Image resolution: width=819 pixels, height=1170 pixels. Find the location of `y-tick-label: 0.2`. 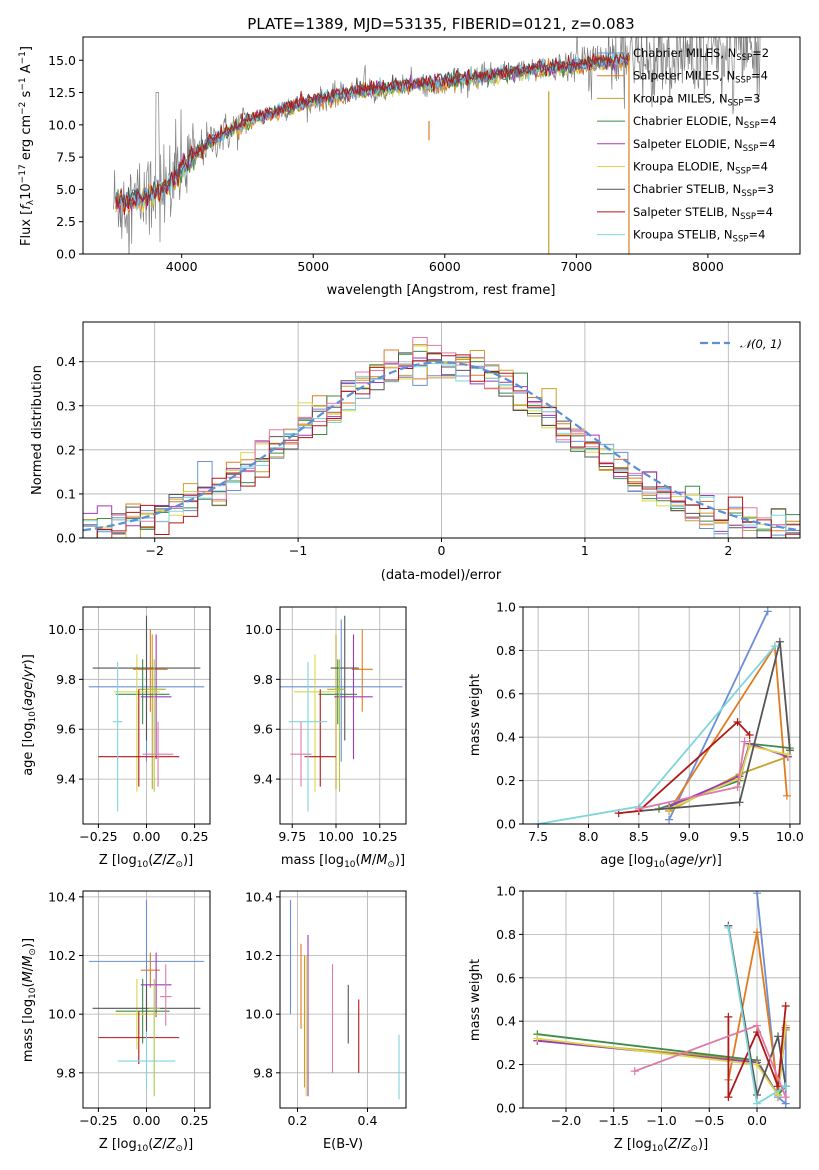

y-tick-label: 0.2 is located at coordinates (506, 1064).